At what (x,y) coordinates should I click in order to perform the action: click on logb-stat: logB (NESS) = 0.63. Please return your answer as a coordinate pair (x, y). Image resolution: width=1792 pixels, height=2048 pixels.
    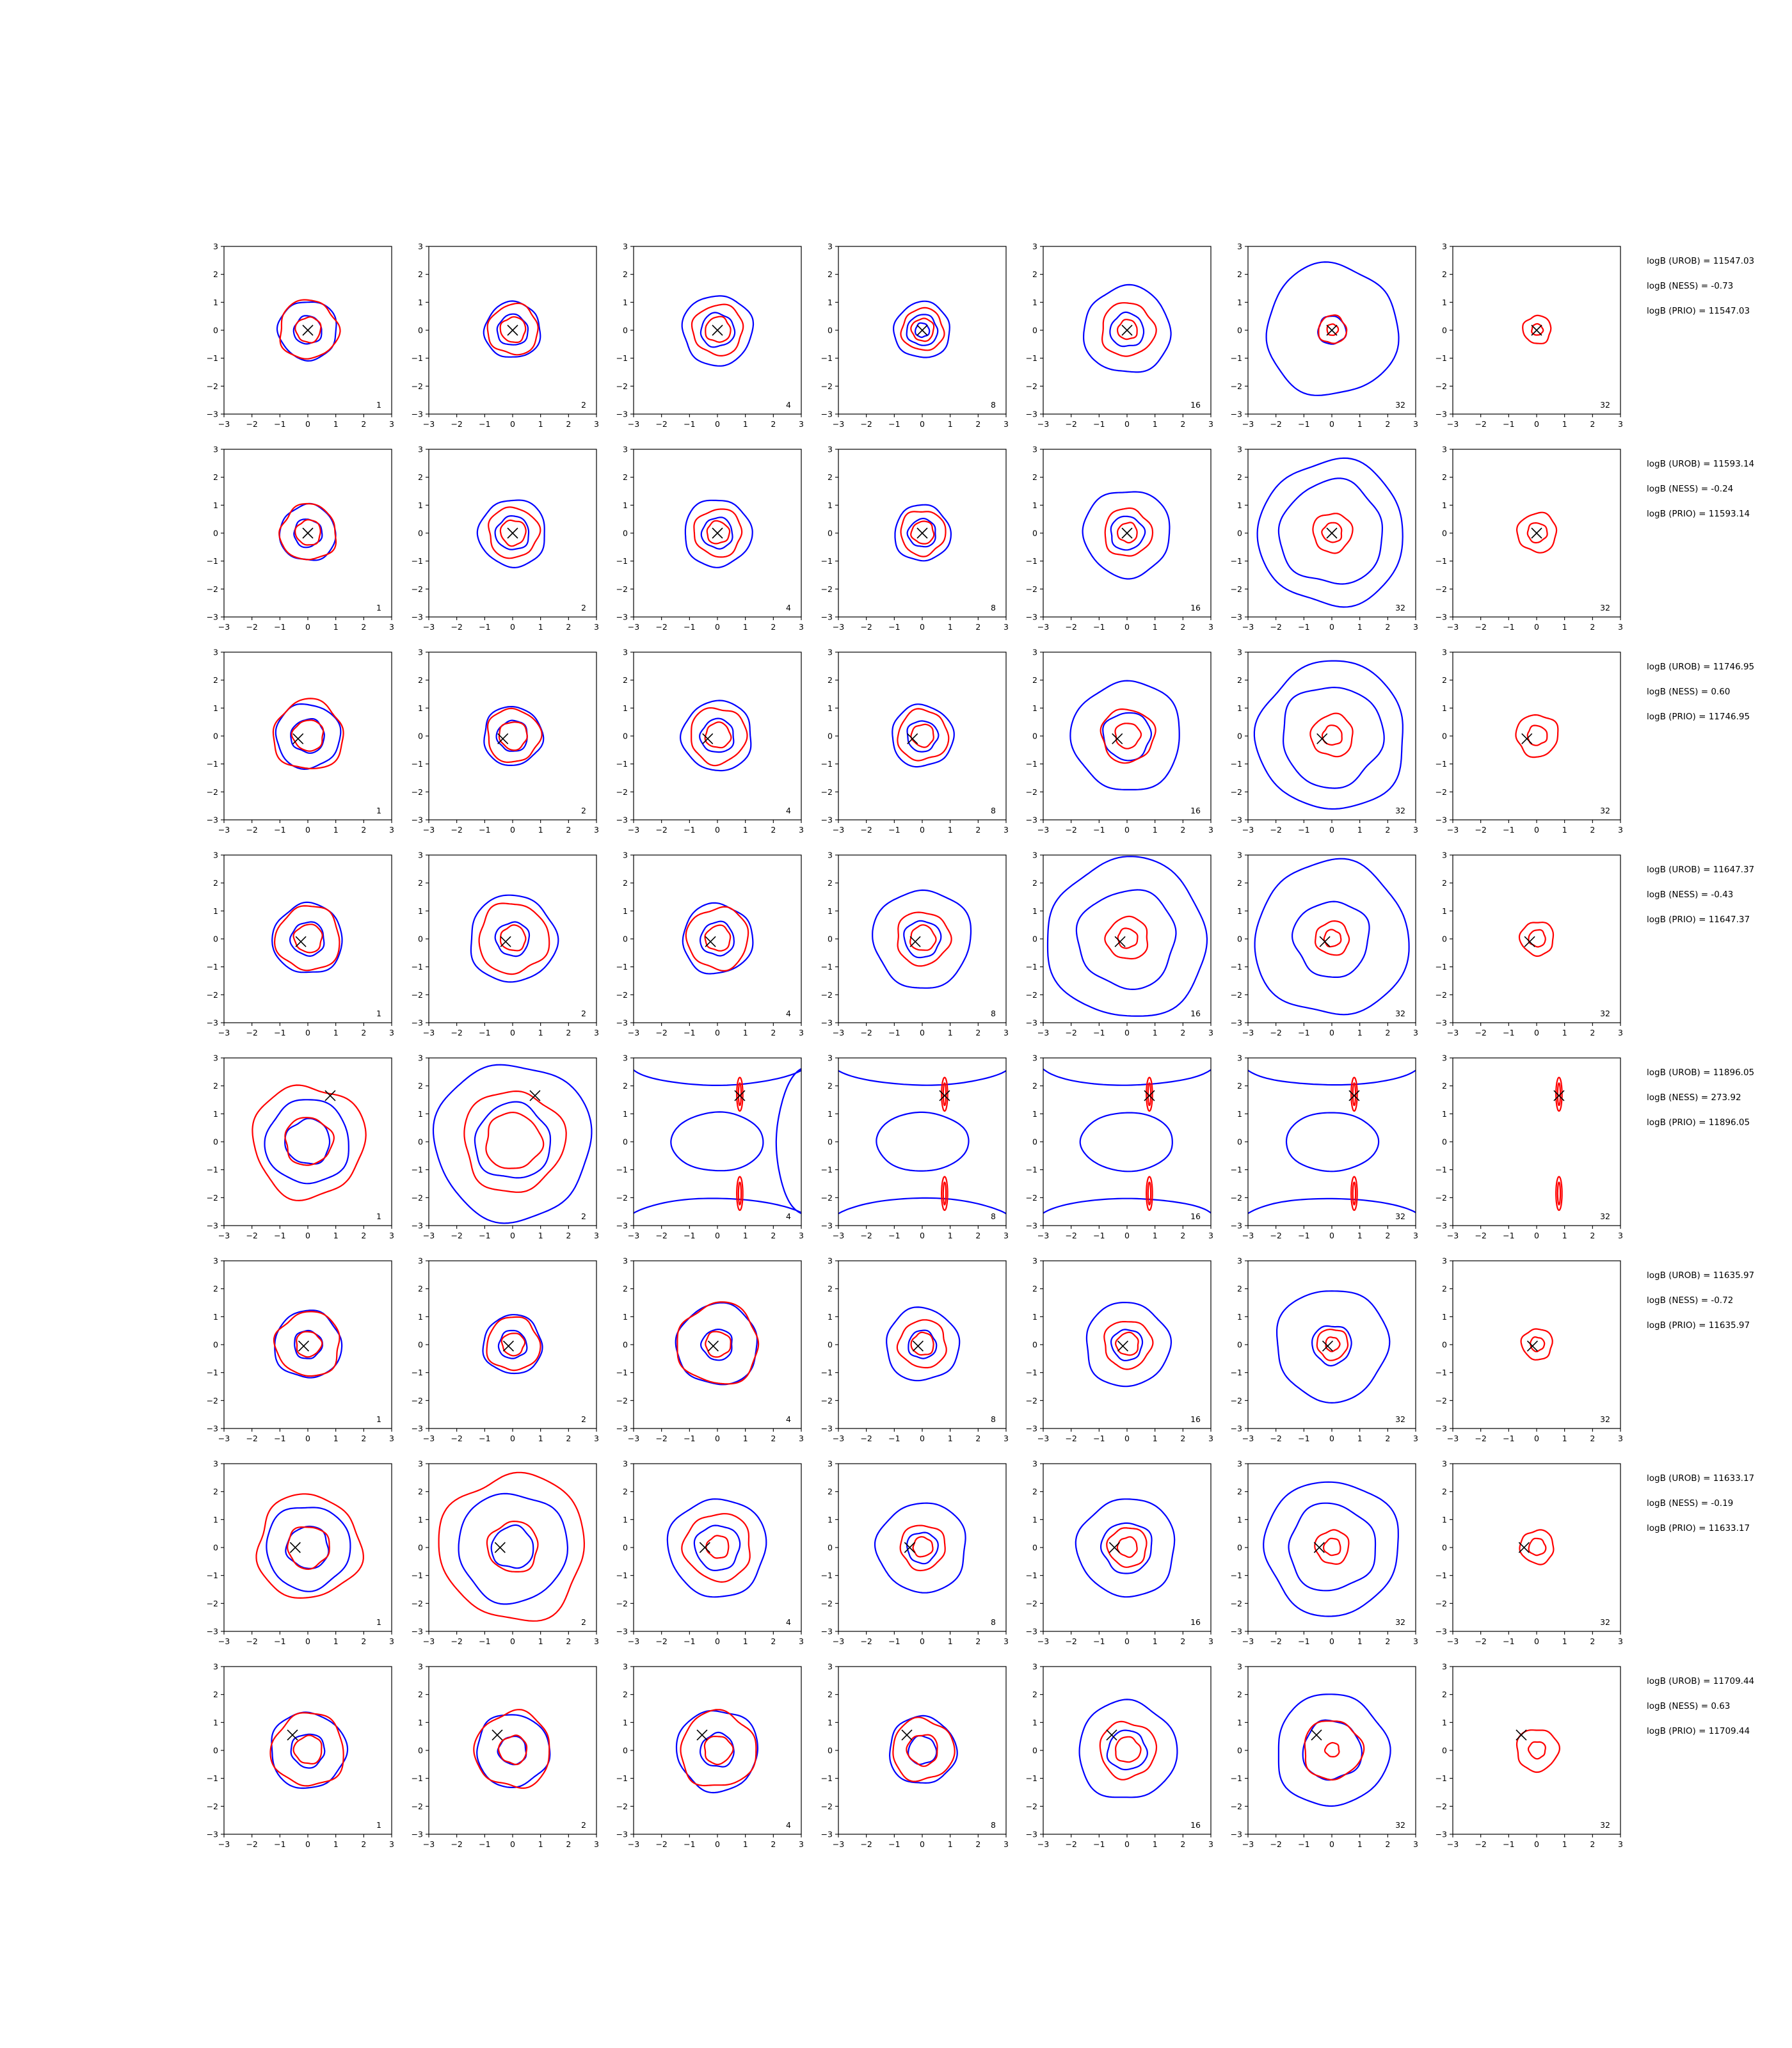
    Looking at the image, I should click on (1688, 1706).